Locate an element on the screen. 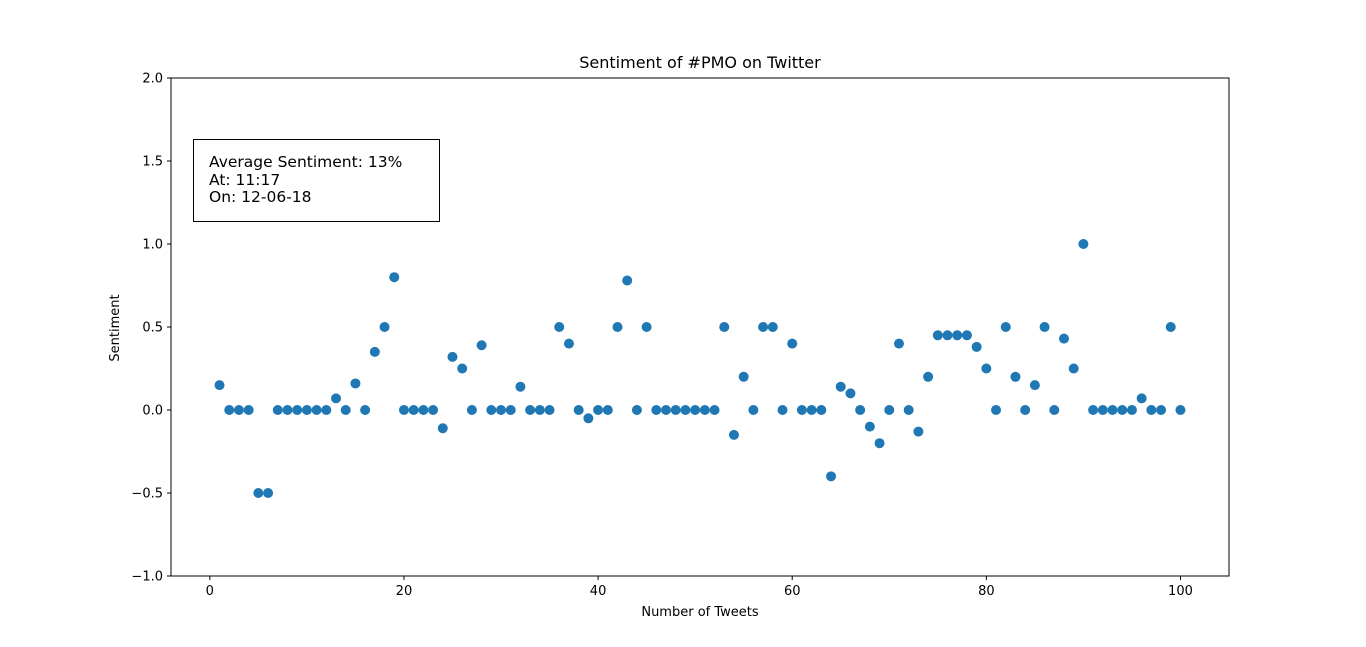  y-axis-label: Sentiment is located at coordinates (115, 327).